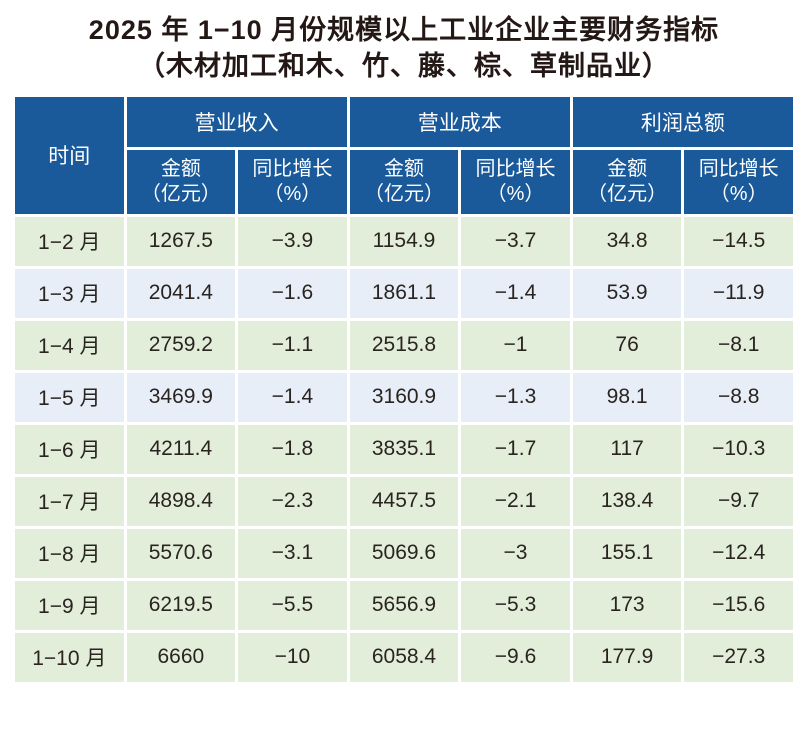  I want to click on revenue-amount-cell: 2041.4, so click(181, 293).